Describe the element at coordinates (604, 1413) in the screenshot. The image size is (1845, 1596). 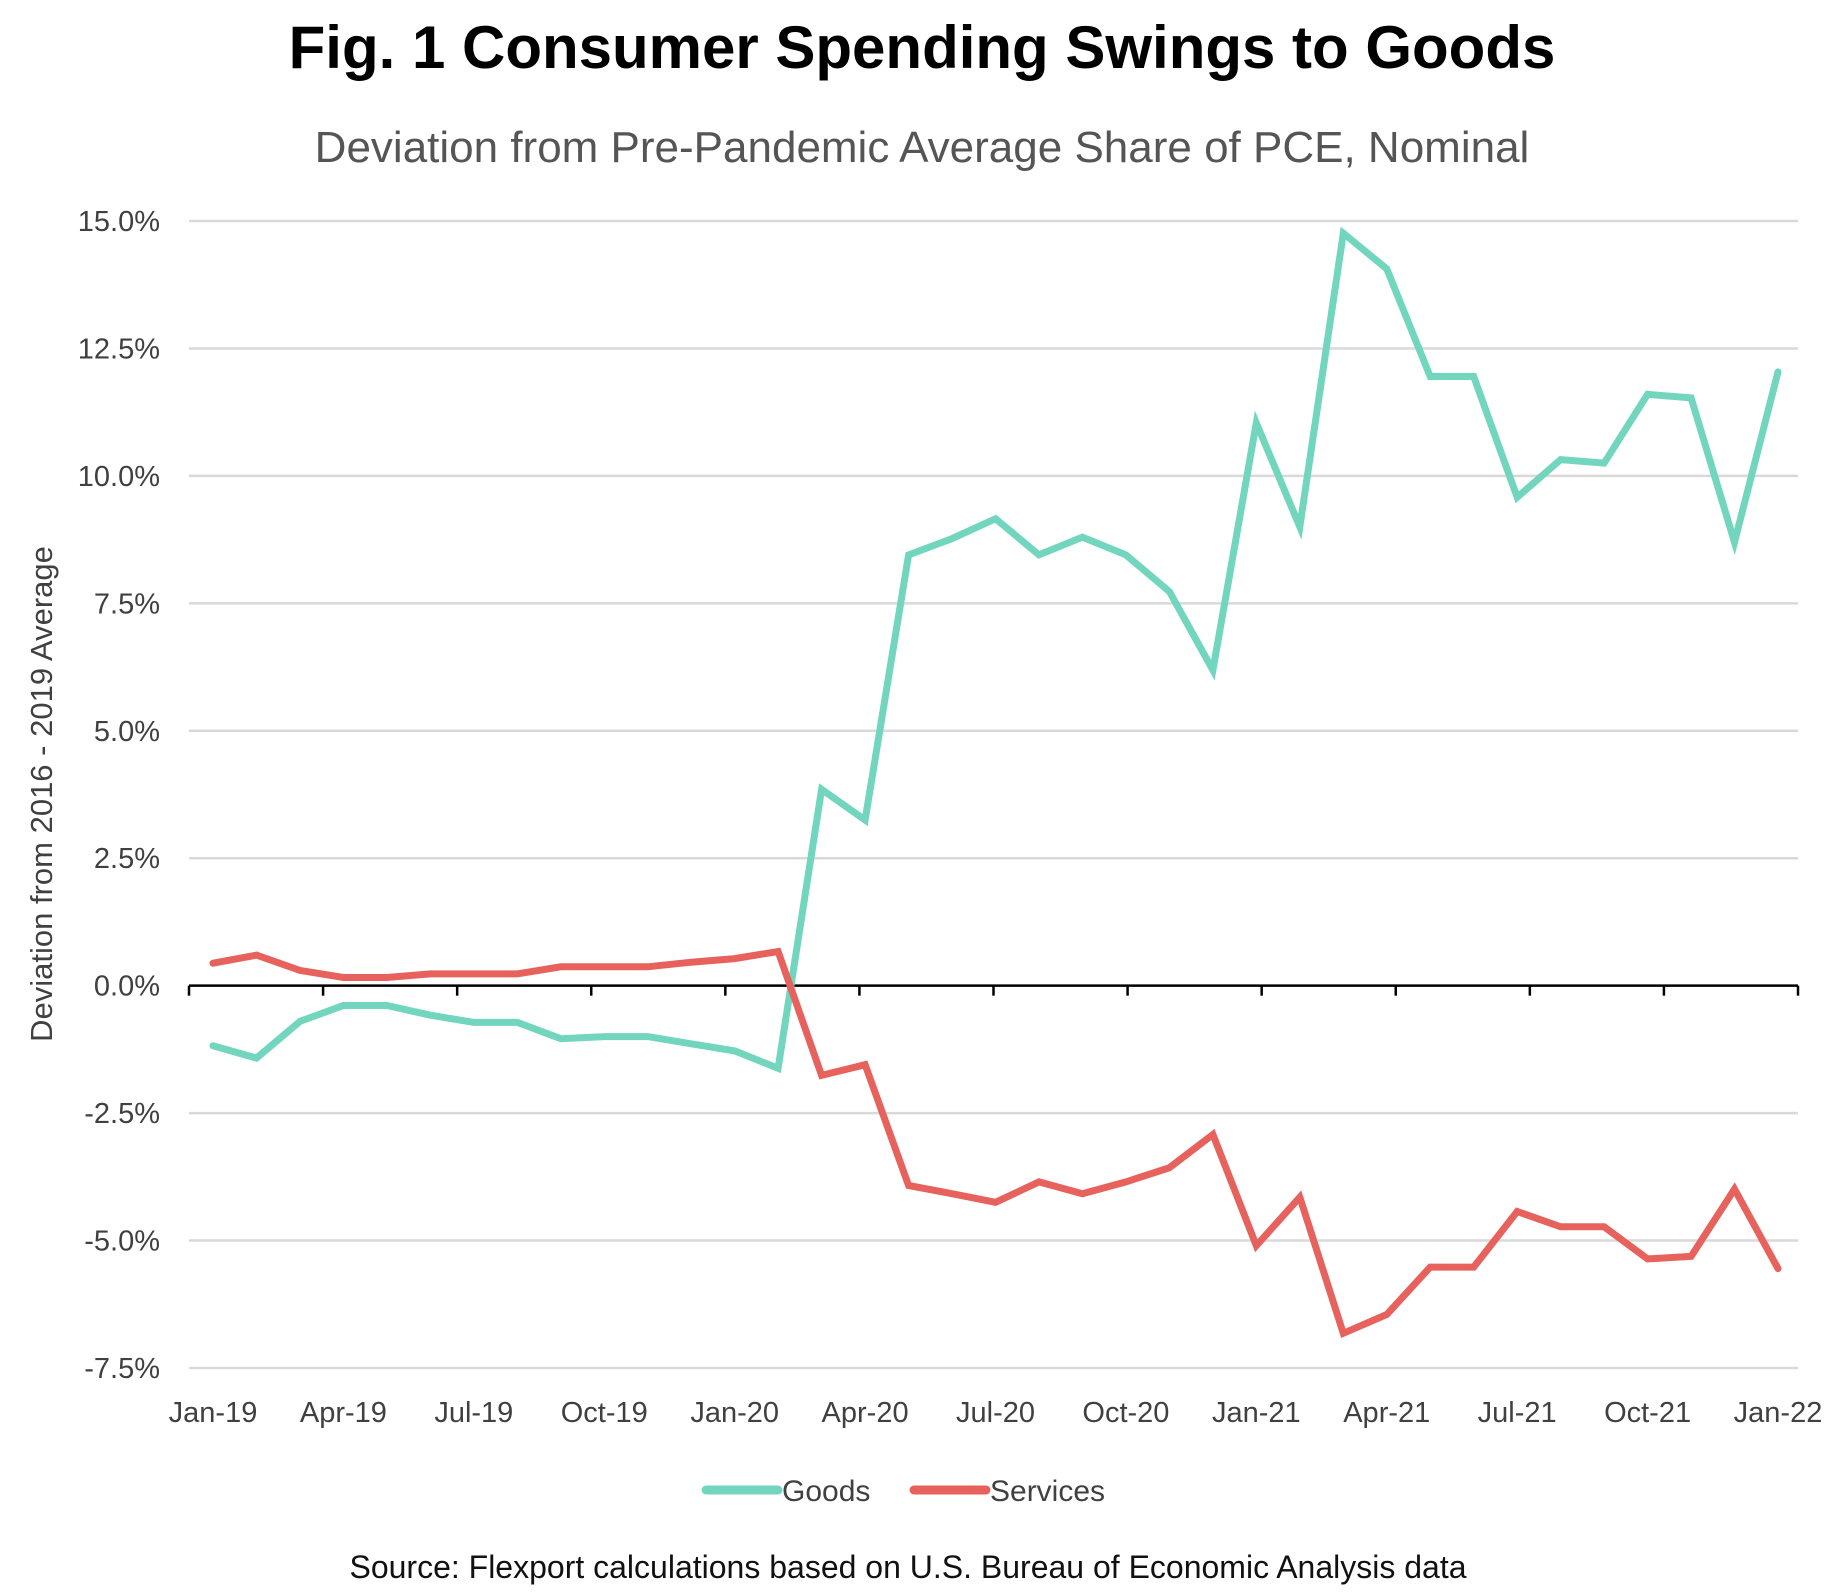
I see `x-tick-label: Oct-19` at that location.